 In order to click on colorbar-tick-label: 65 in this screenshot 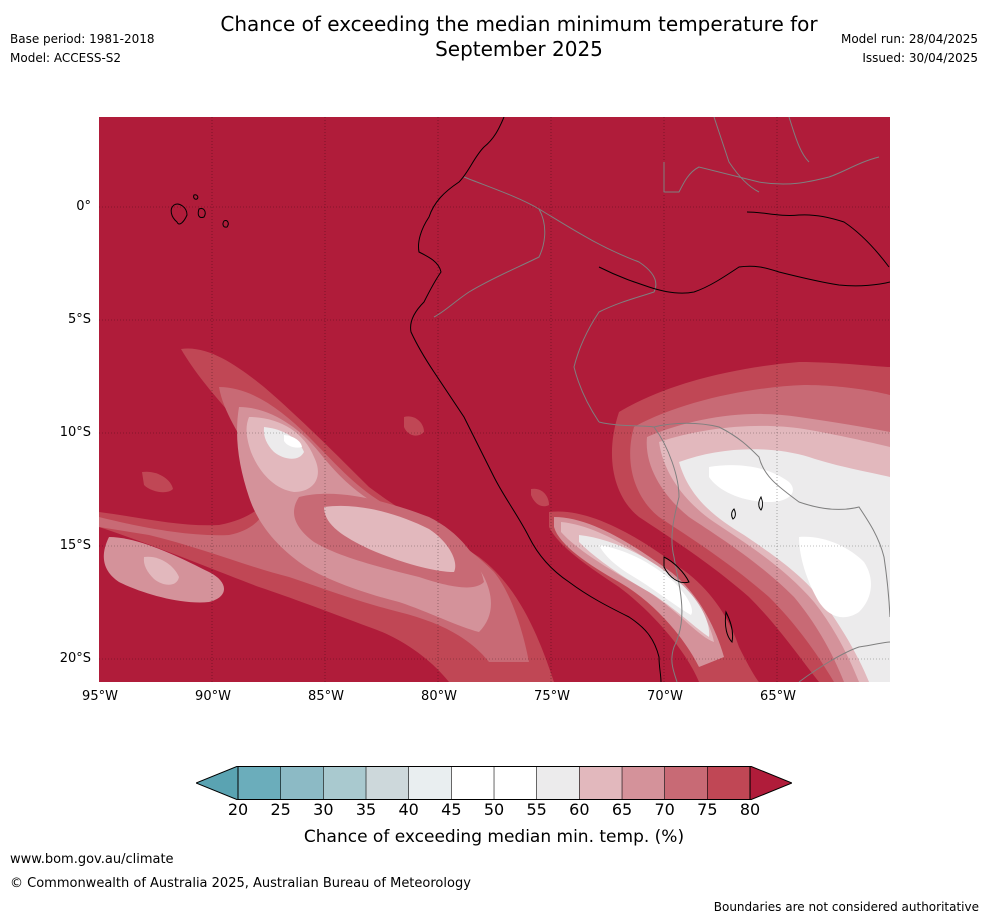, I will do `click(622, 809)`.